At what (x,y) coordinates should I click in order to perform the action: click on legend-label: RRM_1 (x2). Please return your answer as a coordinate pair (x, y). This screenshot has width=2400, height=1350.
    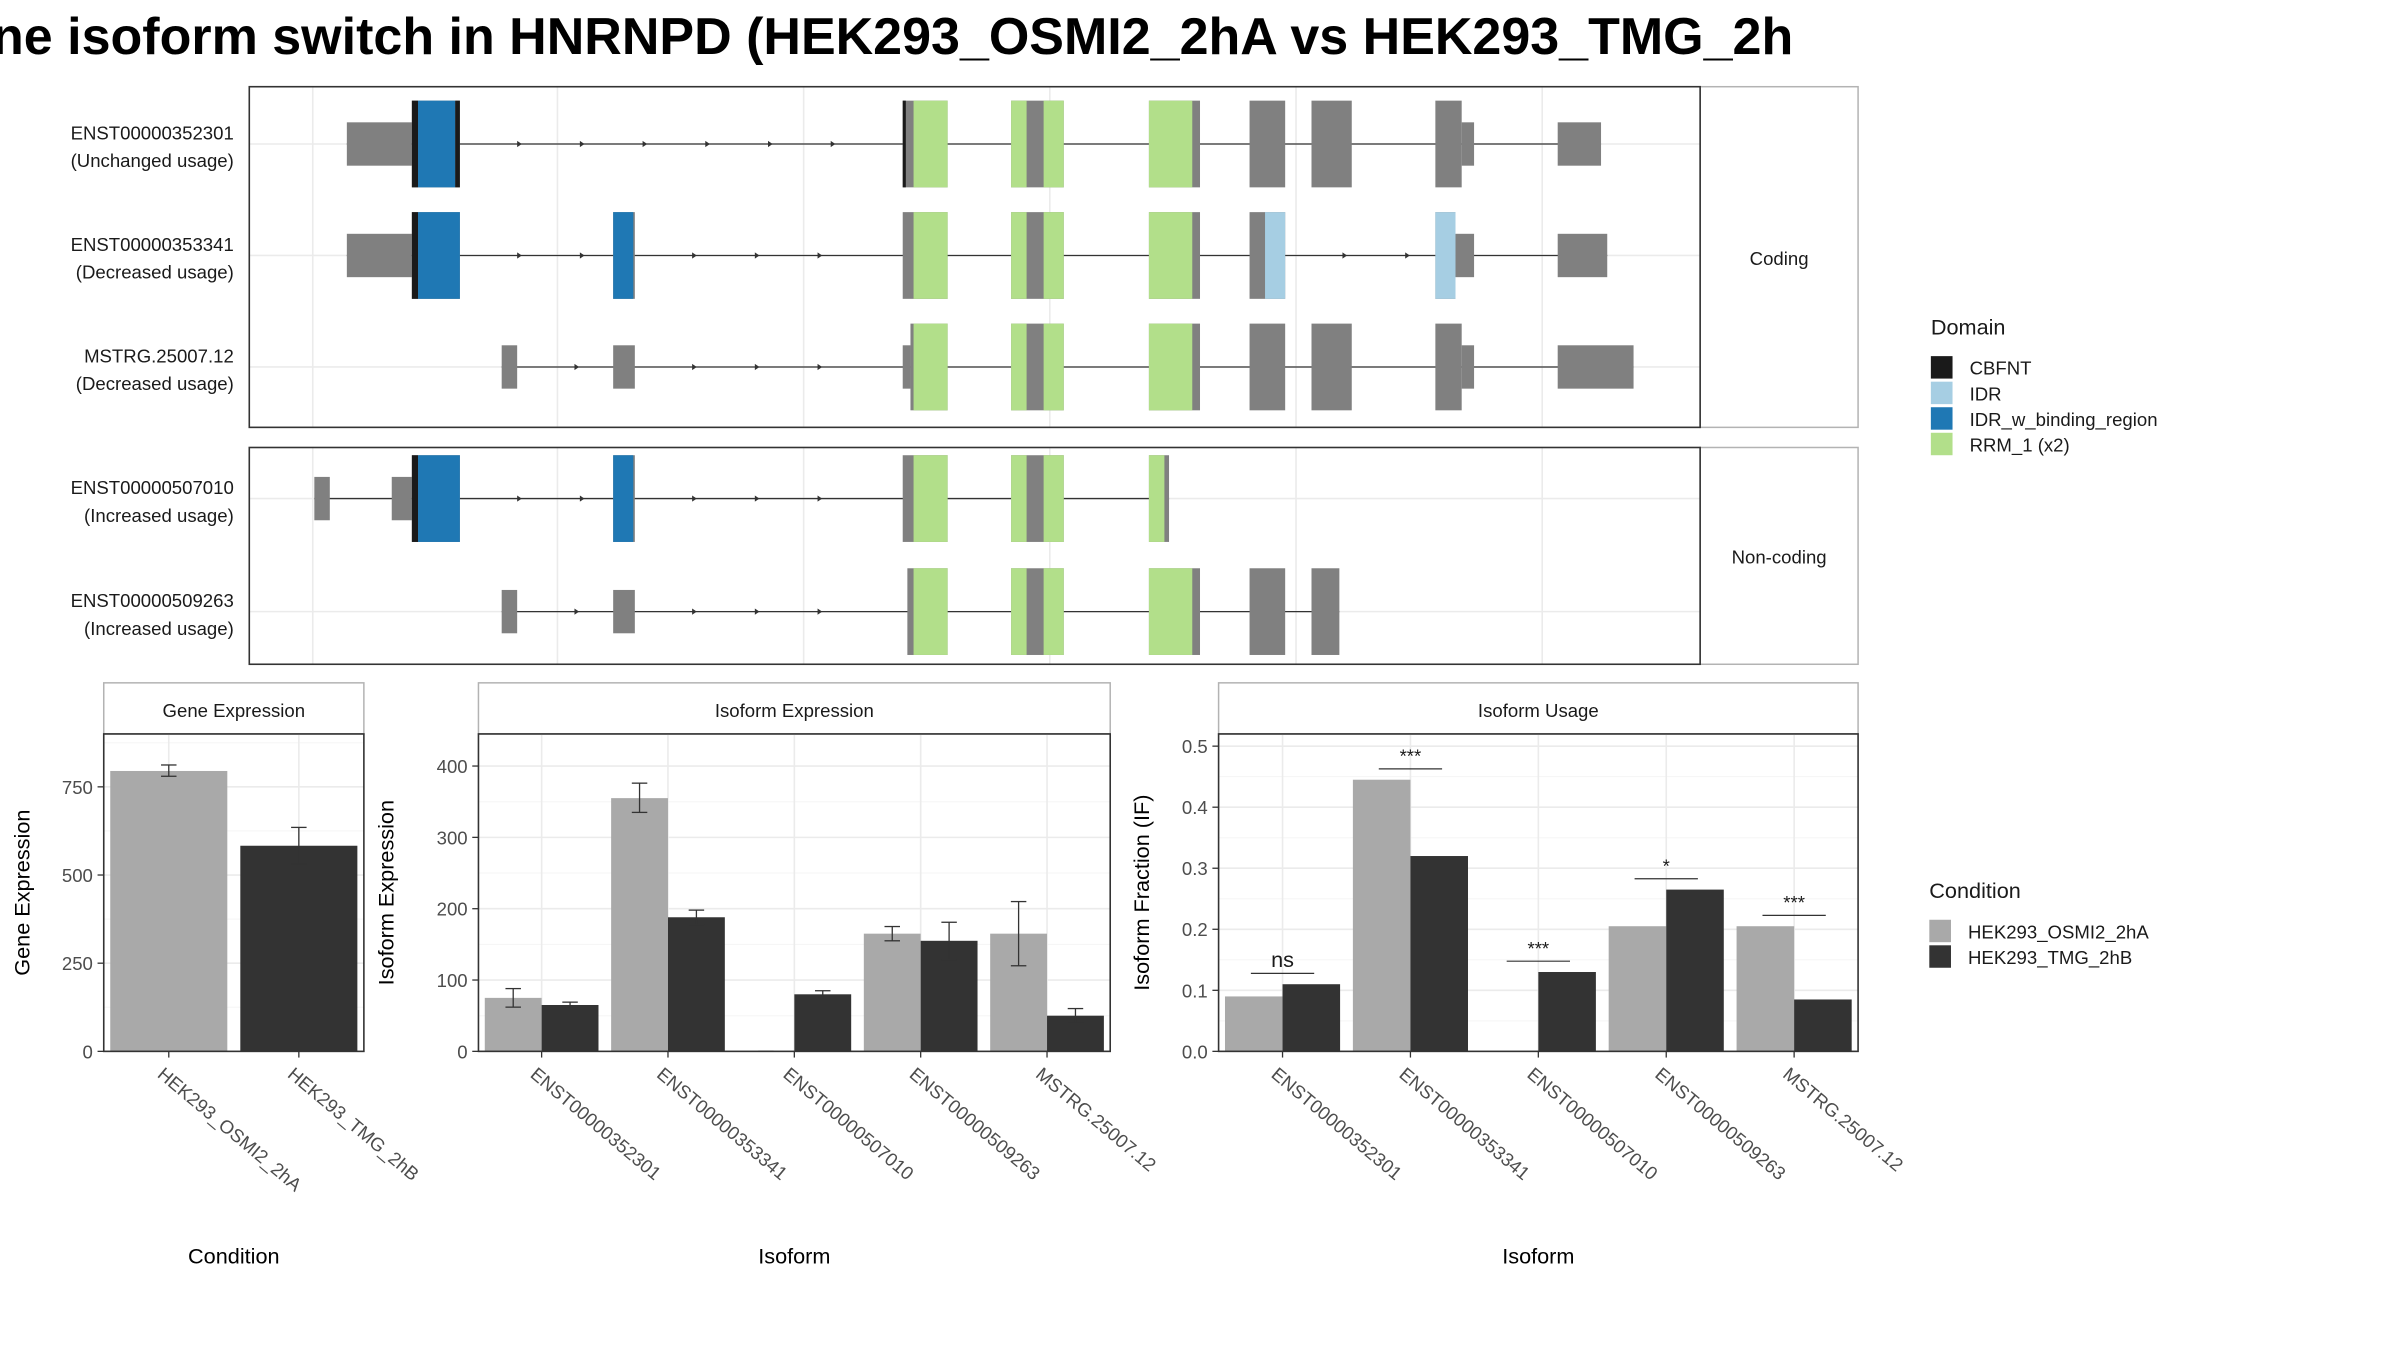
    Looking at the image, I should click on (2020, 445).